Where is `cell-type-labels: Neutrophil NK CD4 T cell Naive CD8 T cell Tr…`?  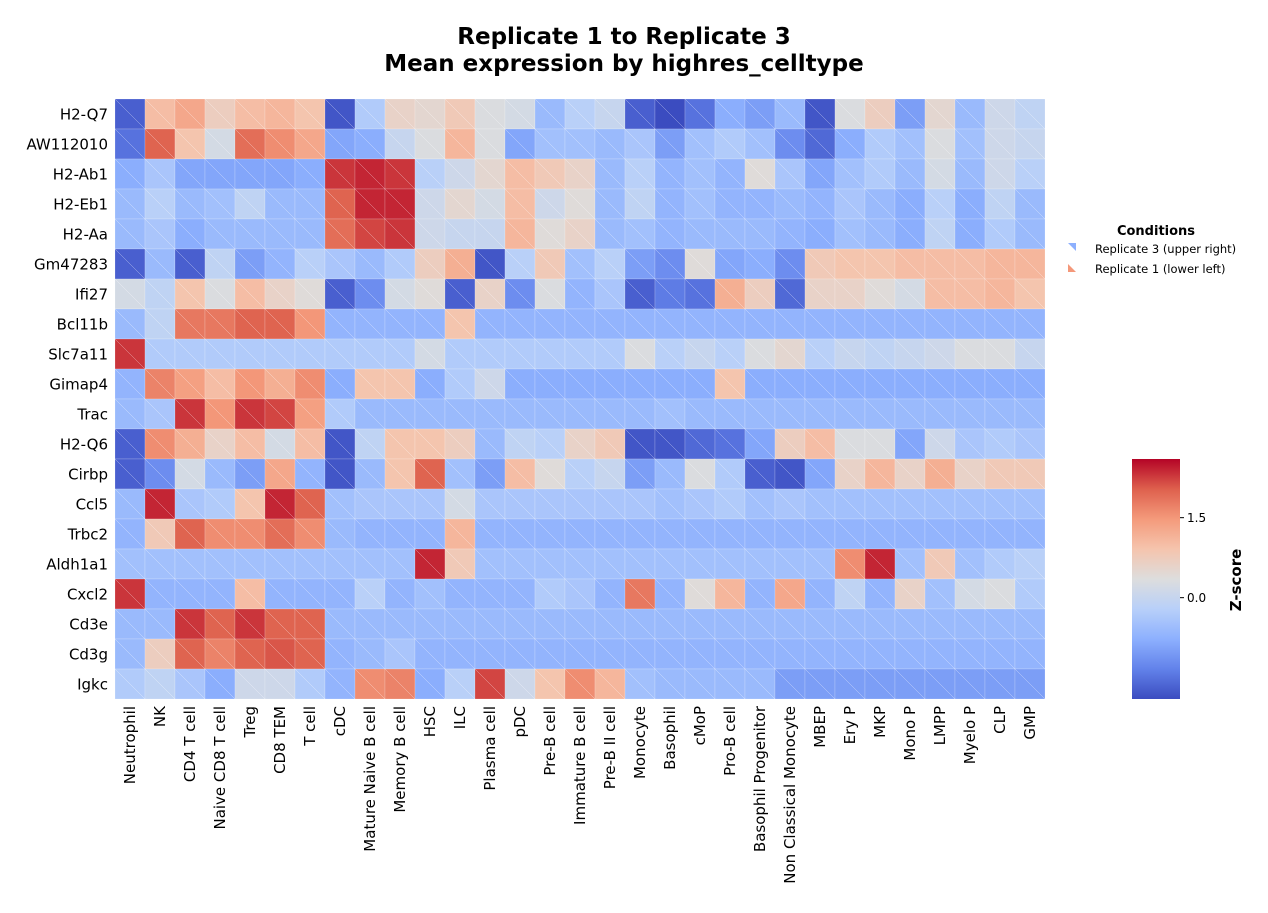 cell-type-labels: Neutrophil NK CD4 T cell Naive CD8 T cell Tr… is located at coordinates (580, 794).